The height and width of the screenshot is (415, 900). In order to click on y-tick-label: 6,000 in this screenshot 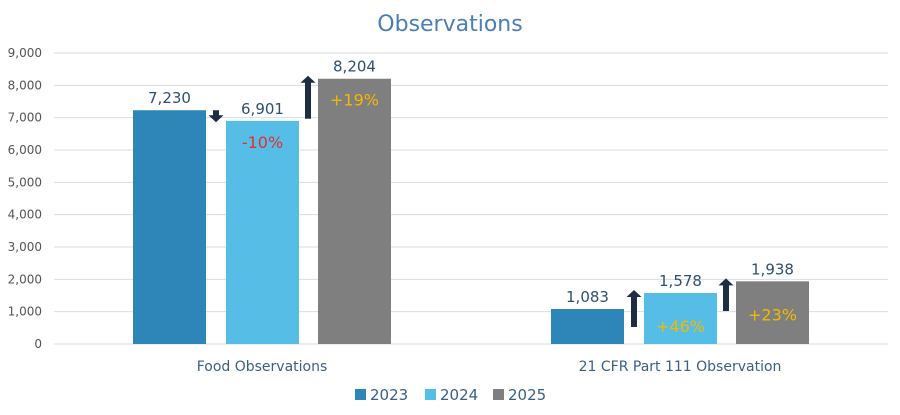, I will do `click(25, 150)`.